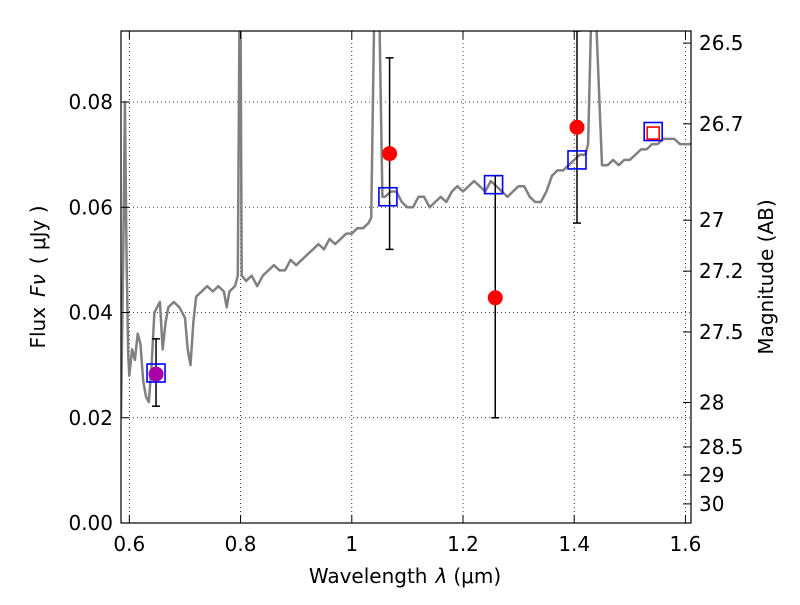 The height and width of the screenshot is (605, 800). I want to click on magnitude-tick-label: 28.5, so click(721, 447).